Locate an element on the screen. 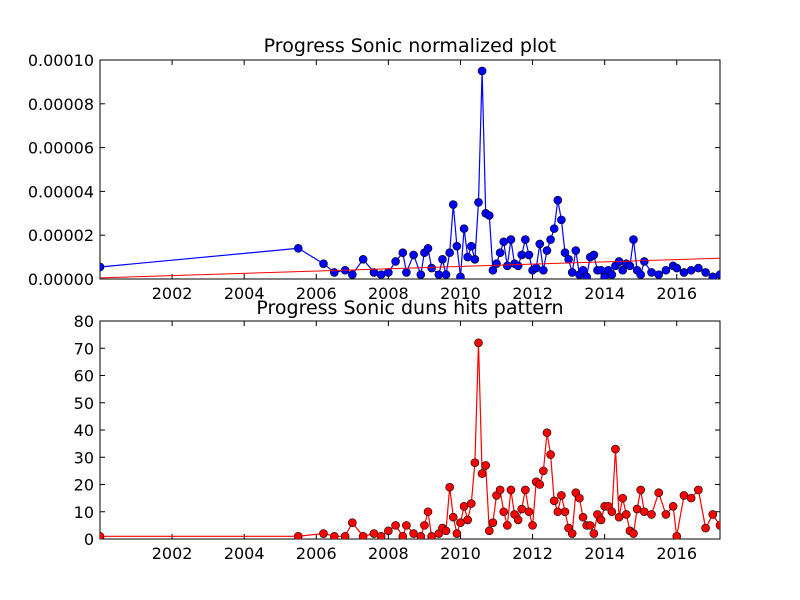 The image size is (800, 600). y-tick-label: 20 is located at coordinates (84, 485).